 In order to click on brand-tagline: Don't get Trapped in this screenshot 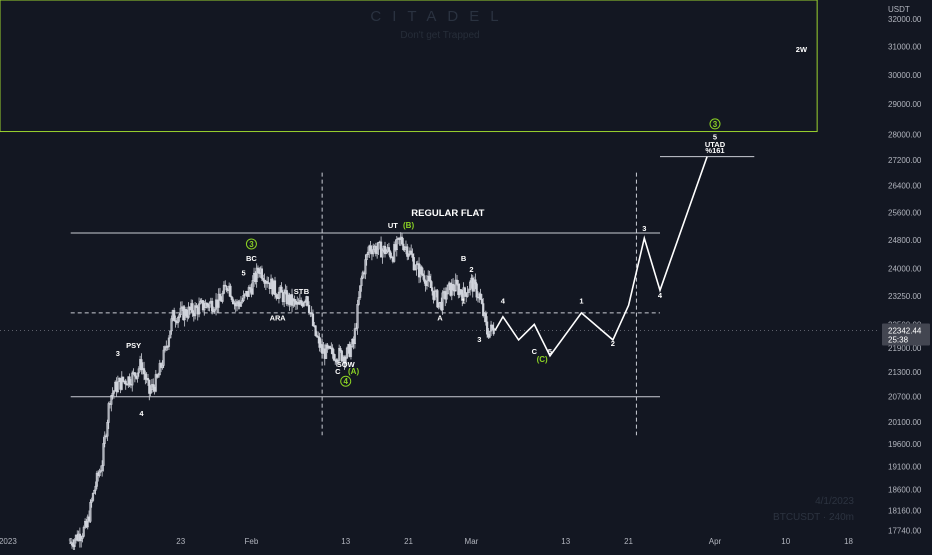, I will do `click(440, 35)`.